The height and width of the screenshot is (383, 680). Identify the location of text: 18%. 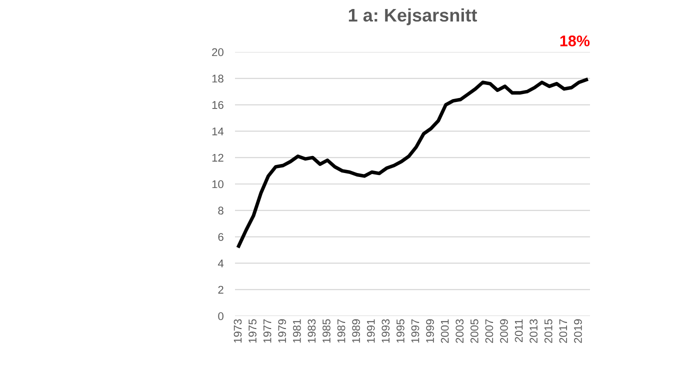
(575, 41).